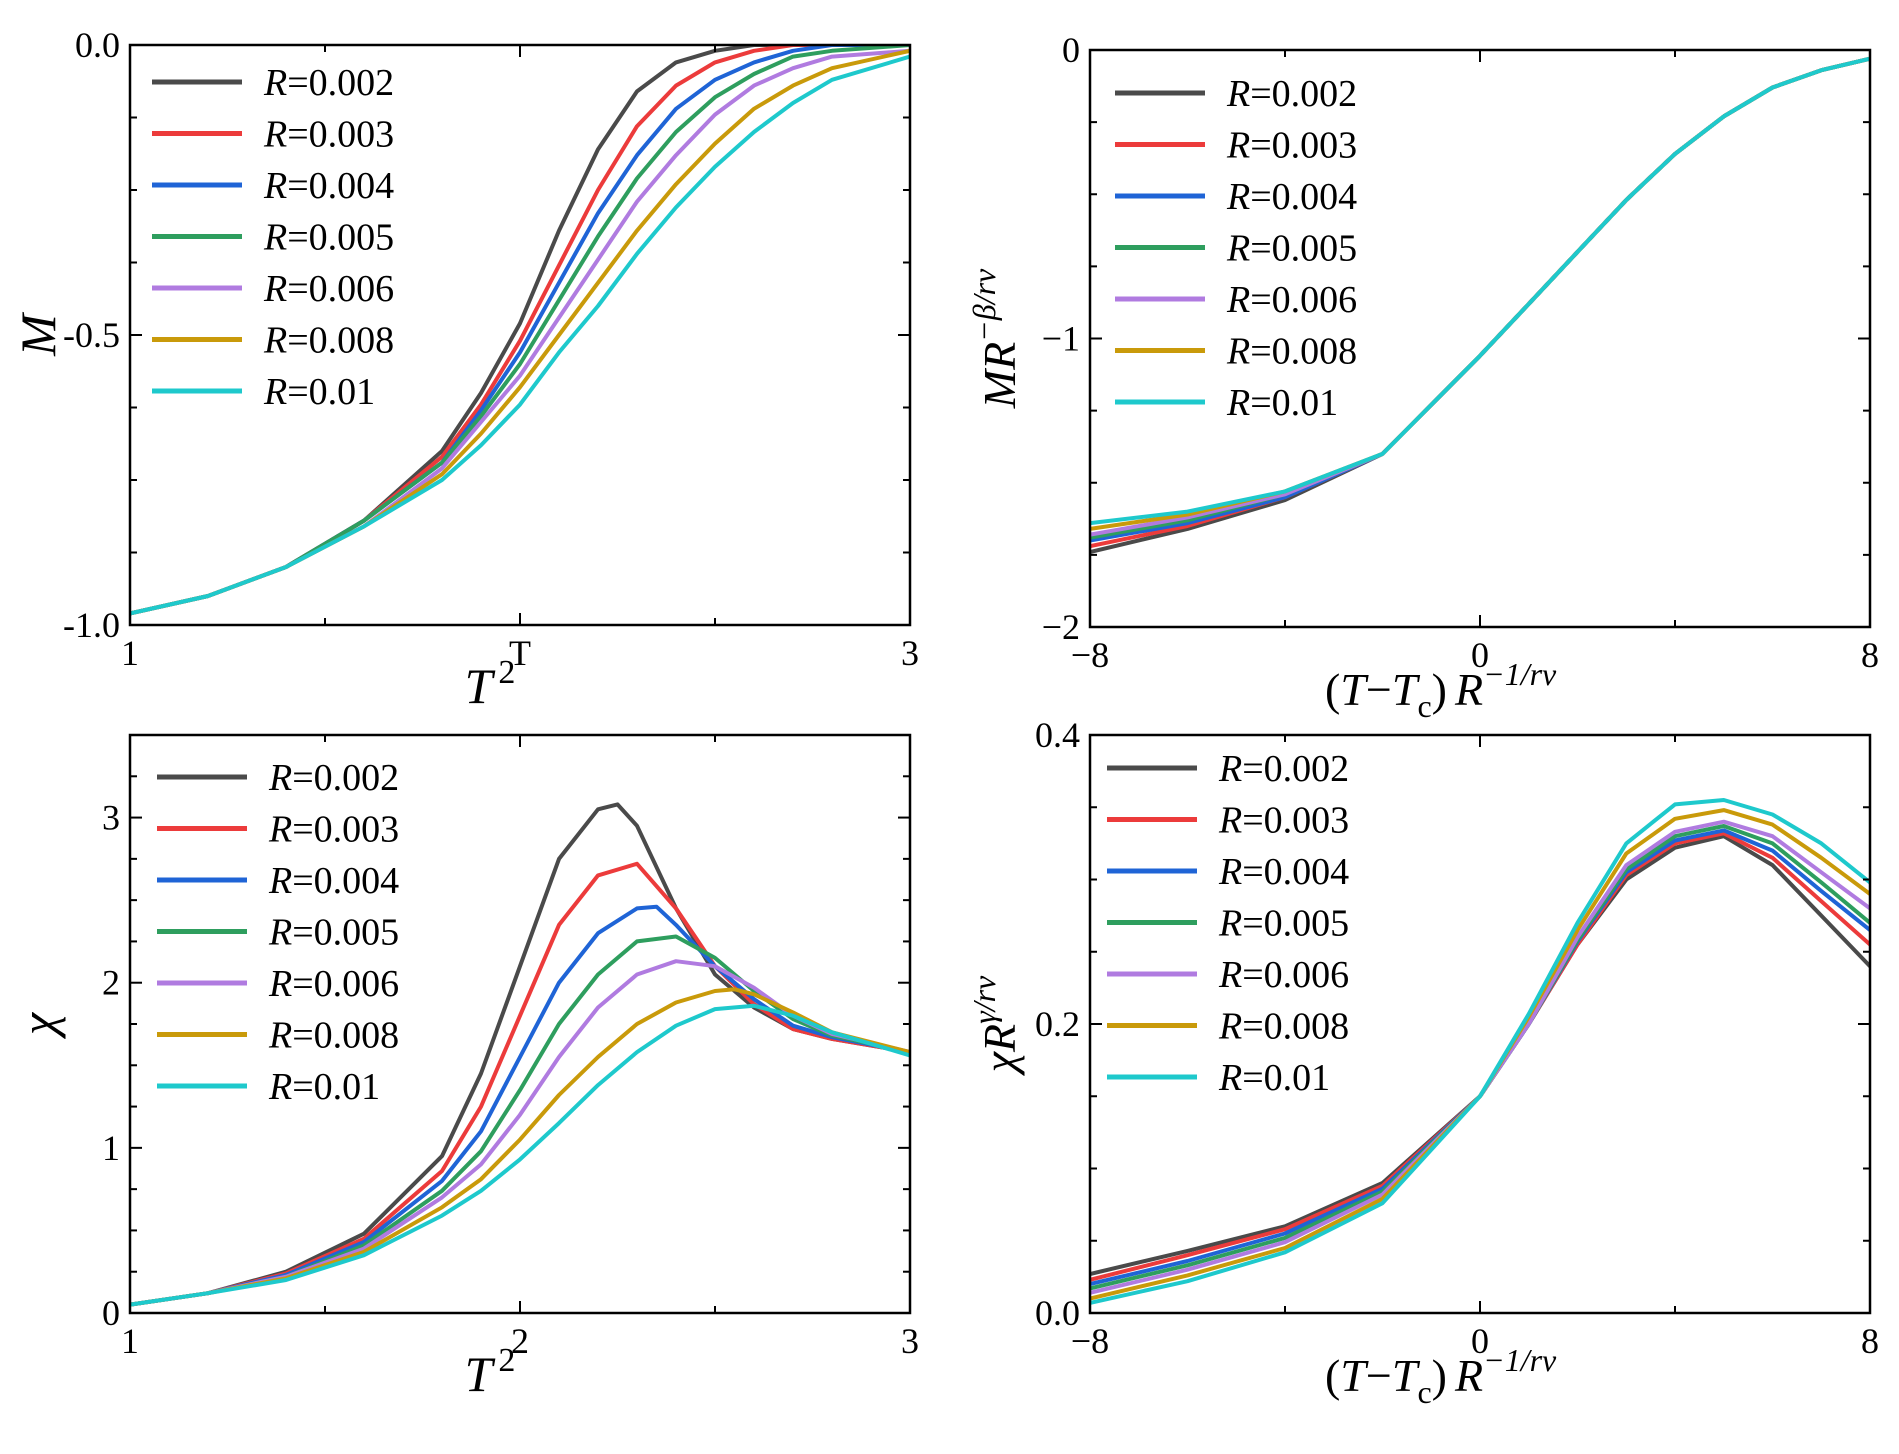 The height and width of the screenshot is (1454, 1899). What do you see at coordinates (111, 983) in the screenshot?
I see `y-tick-label: 2` at bounding box center [111, 983].